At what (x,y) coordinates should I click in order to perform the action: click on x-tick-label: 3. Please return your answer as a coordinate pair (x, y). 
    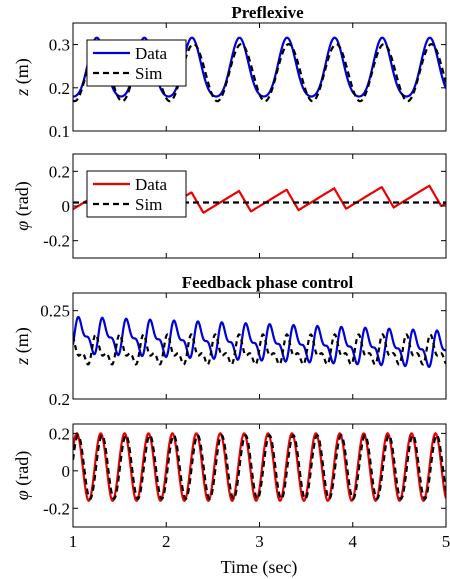
    Looking at the image, I should click on (259, 541).